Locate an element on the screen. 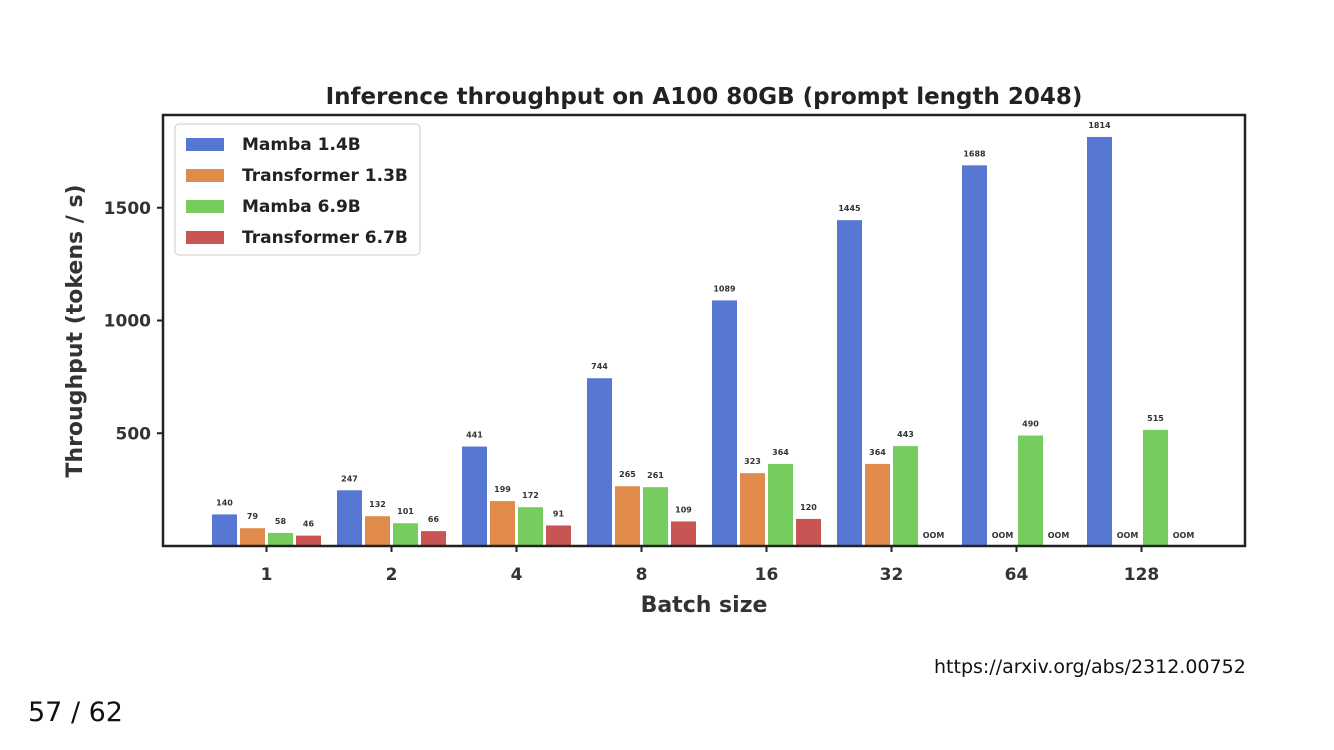 The height and width of the screenshot is (750, 1334). data-label: 247 is located at coordinates (349, 478).